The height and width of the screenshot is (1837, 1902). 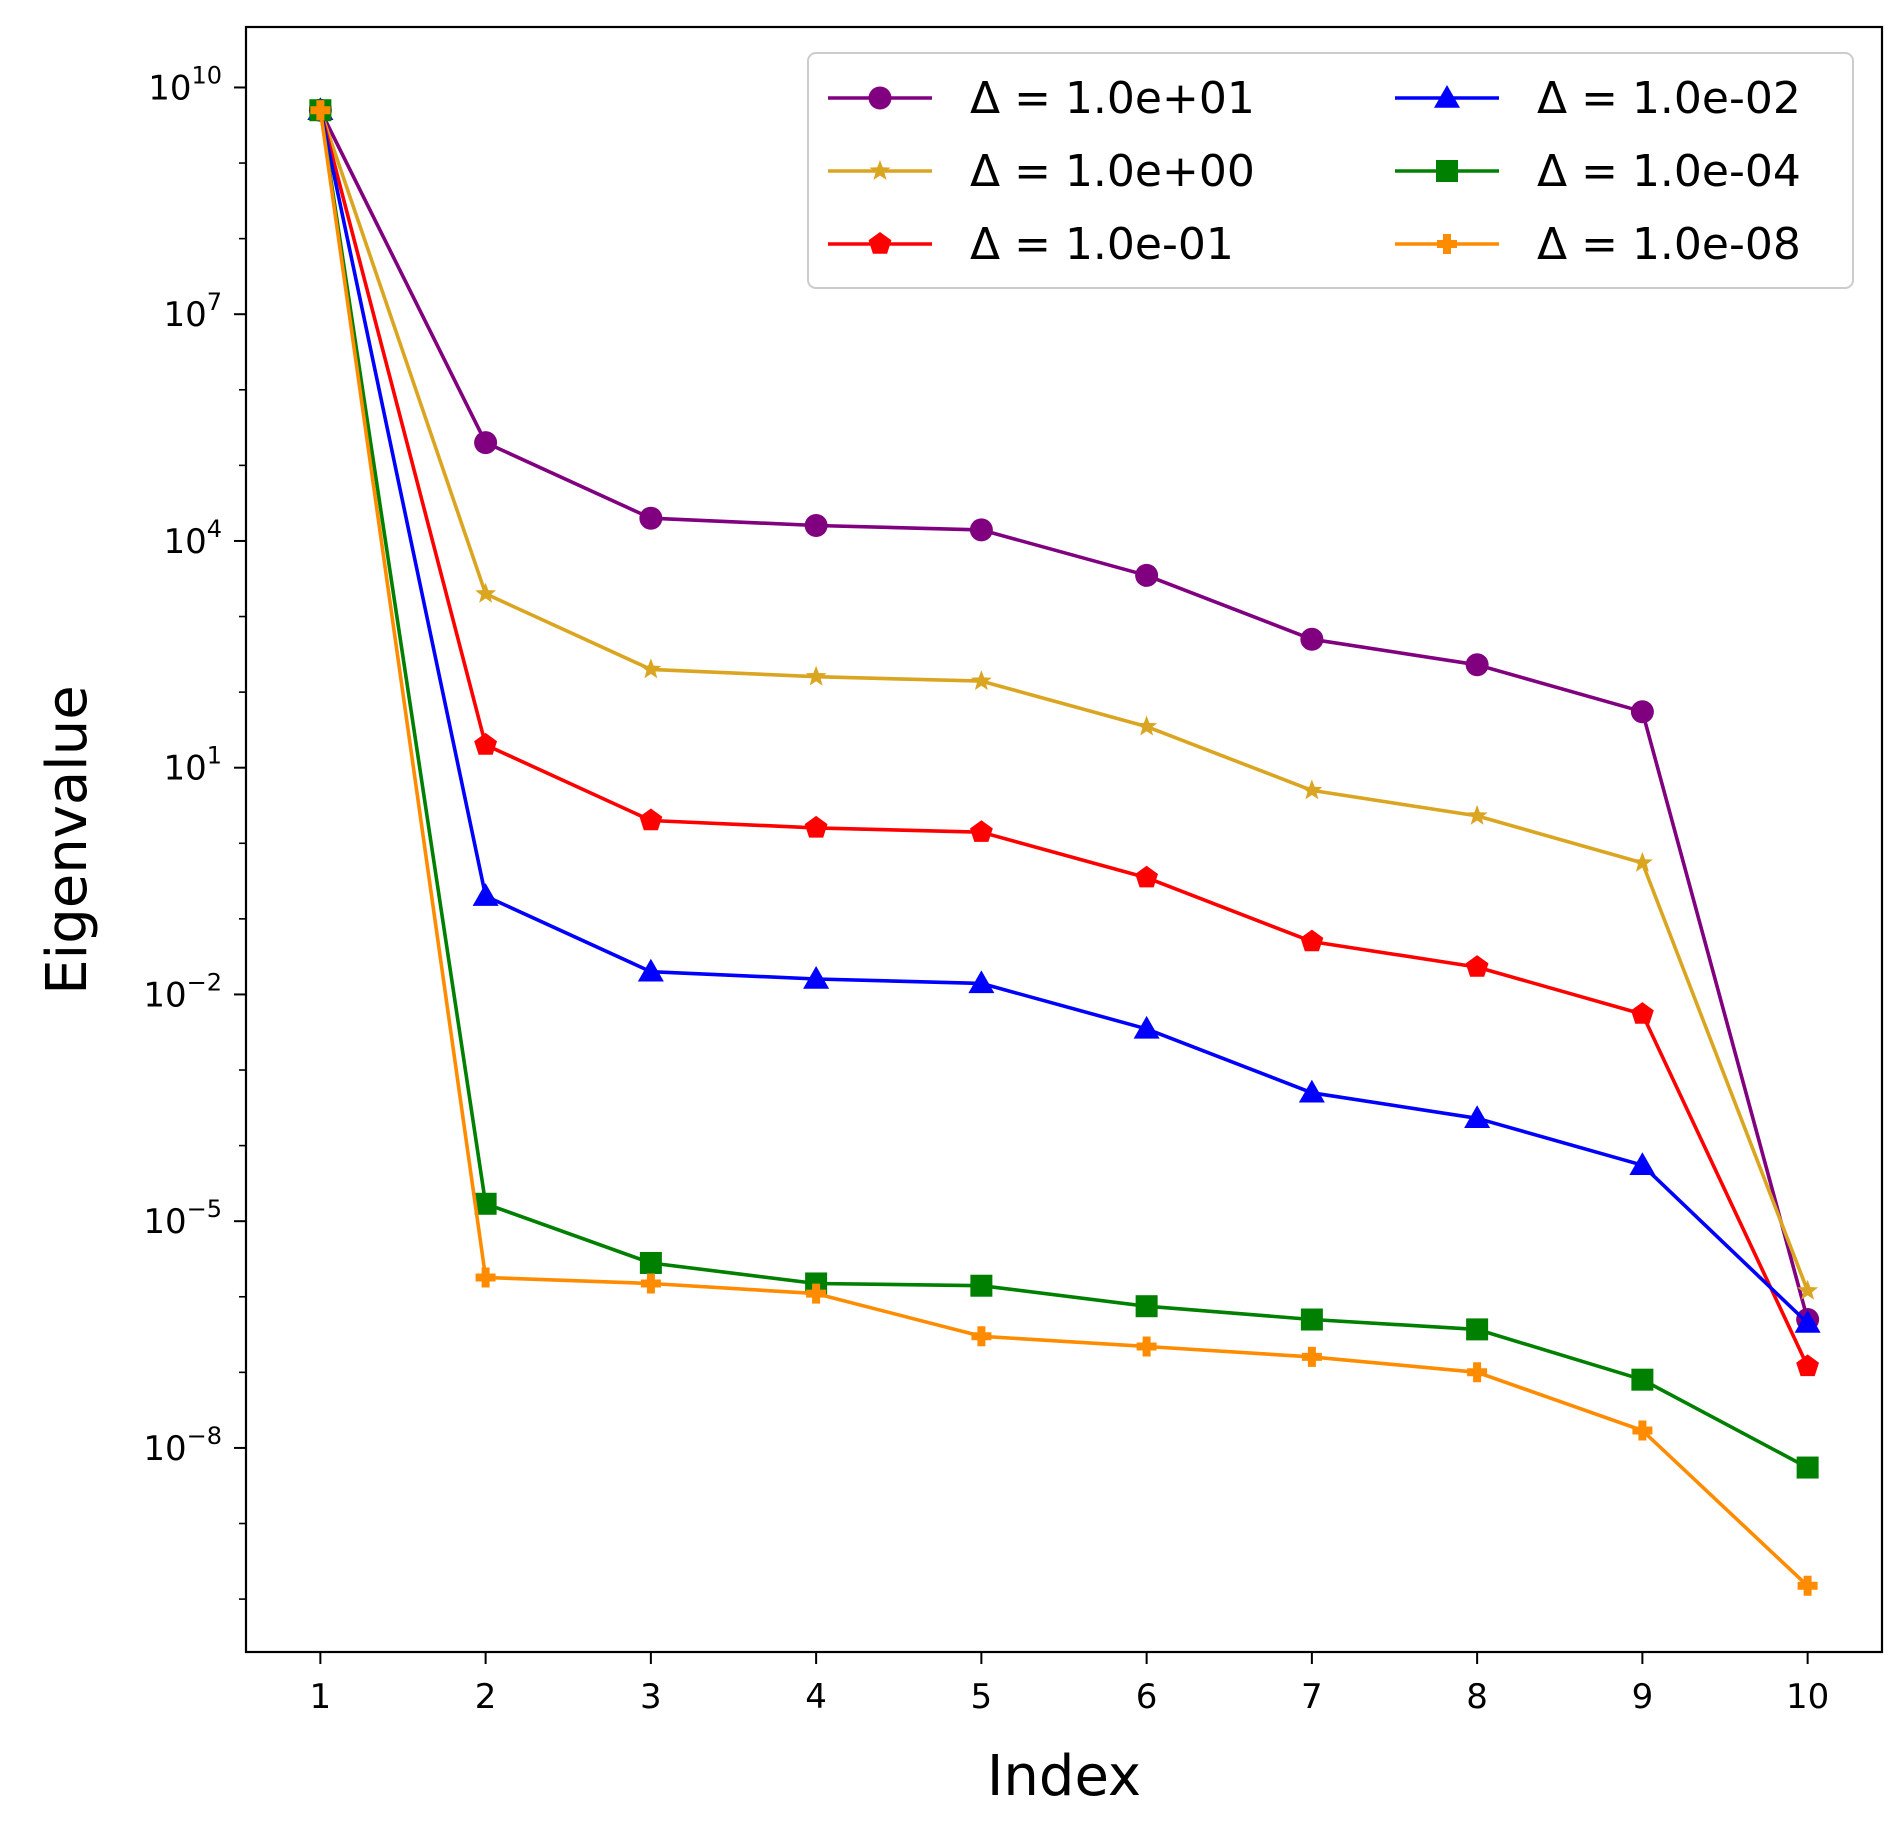 I want to click on y-tick-label: 10⁻², so click(x=182, y=991).